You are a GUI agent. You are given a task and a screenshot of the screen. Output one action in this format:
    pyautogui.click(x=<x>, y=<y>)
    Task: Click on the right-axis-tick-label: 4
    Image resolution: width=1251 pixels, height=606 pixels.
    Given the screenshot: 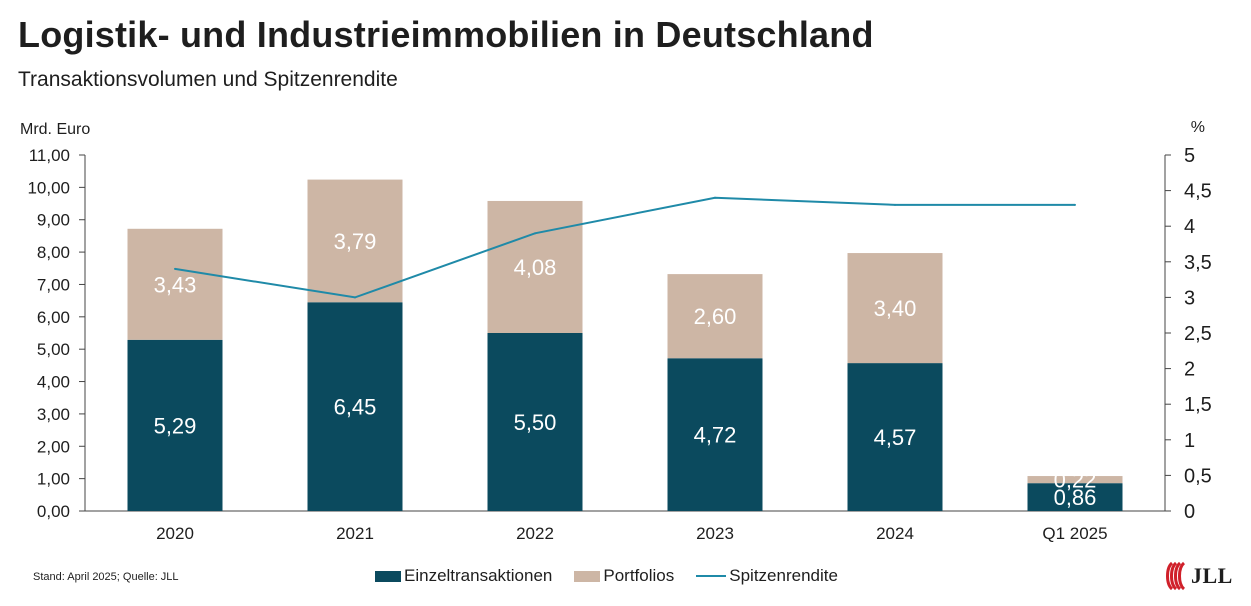 What is the action you would take?
    pyautogui.click(x=1189, y=227)
    